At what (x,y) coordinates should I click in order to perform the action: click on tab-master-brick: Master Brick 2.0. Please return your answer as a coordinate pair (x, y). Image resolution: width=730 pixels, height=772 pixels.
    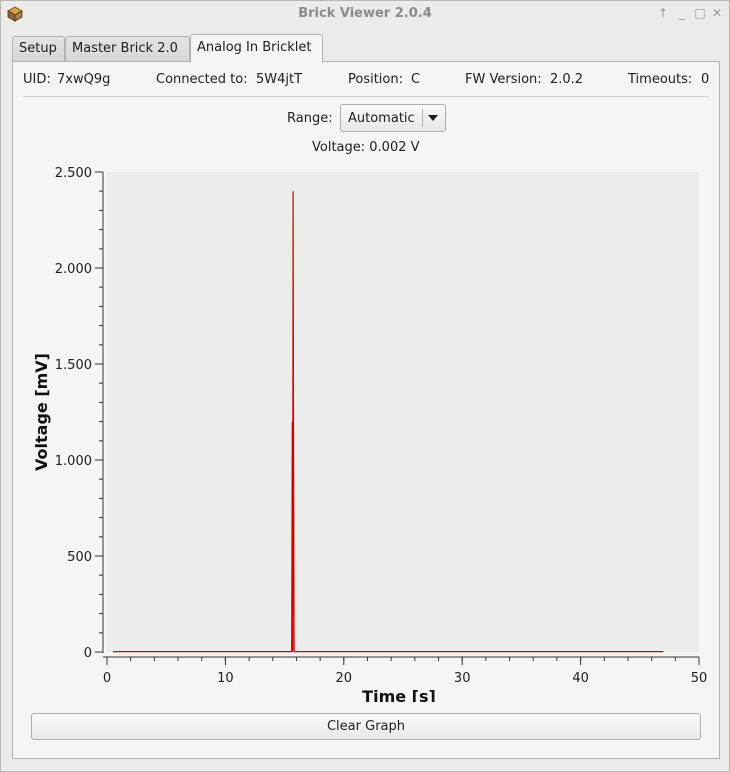
    Looking at the image, I should click on (127, 48).